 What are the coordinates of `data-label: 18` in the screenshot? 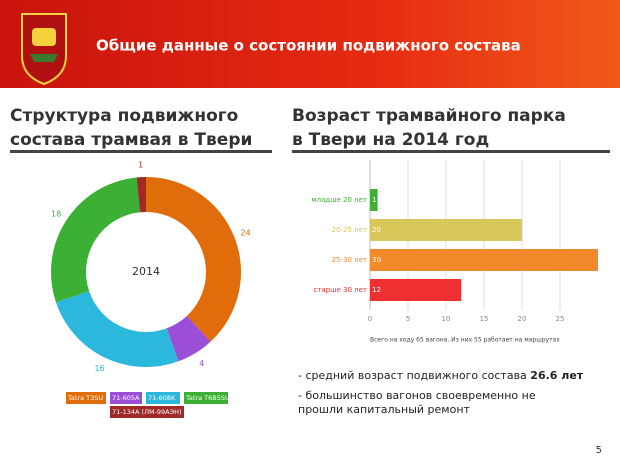 It's located at (56, 213).